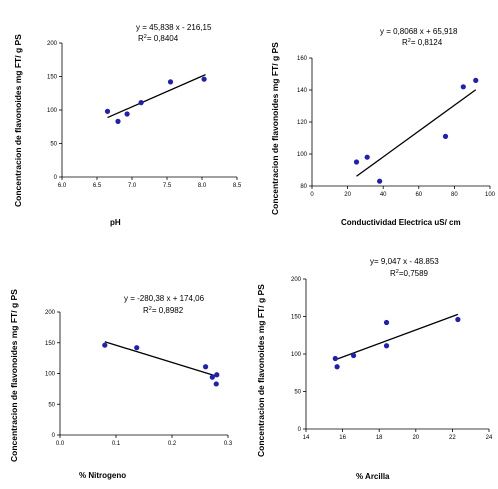  Describe the element at coordinates (60, 444) in the screenshot. I see `x-tick-label: 0.0` at that location.